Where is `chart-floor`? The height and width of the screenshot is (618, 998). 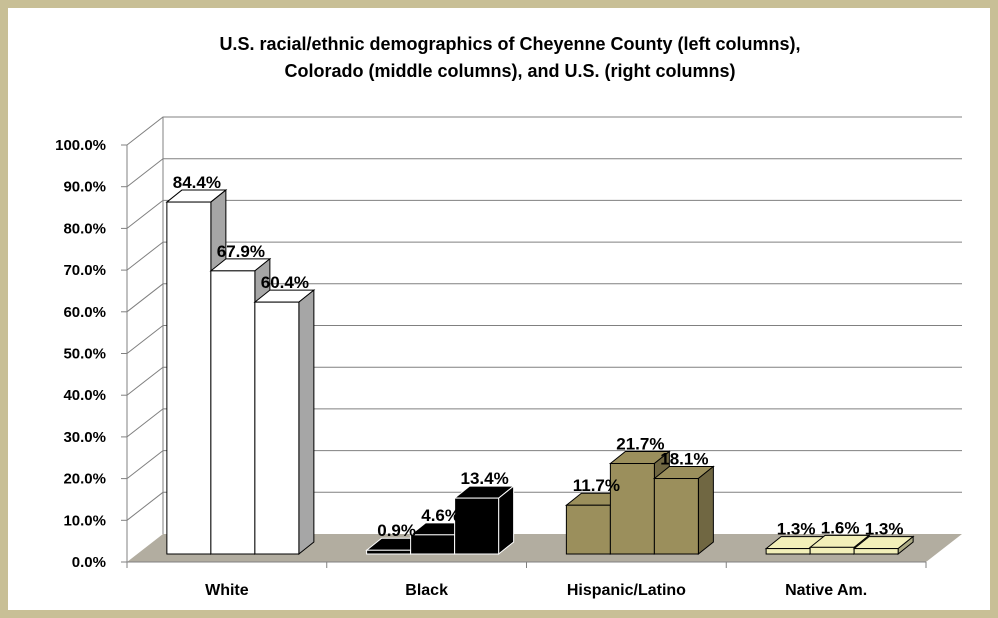
chart-floor is located at coordinates (544, 548).